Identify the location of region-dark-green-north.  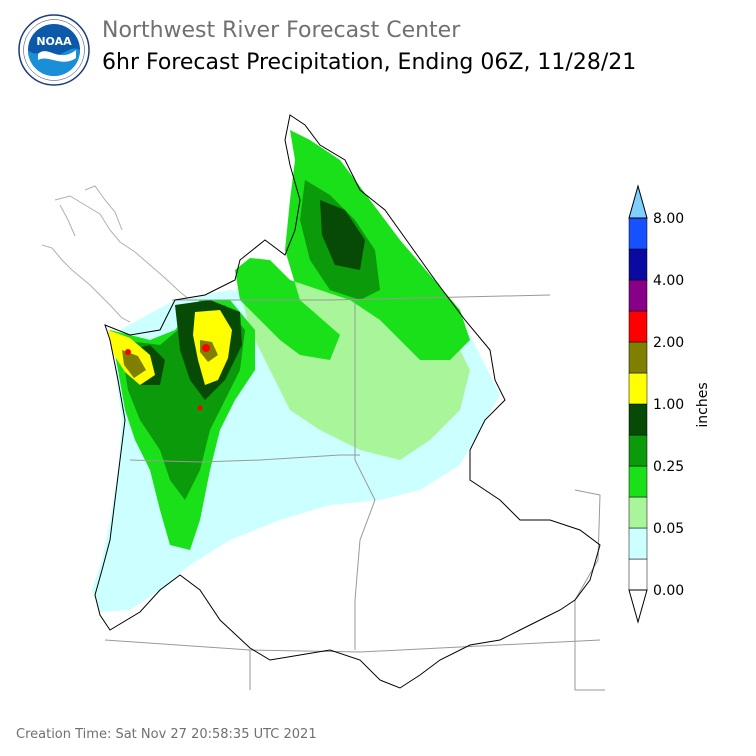
(342, 235).